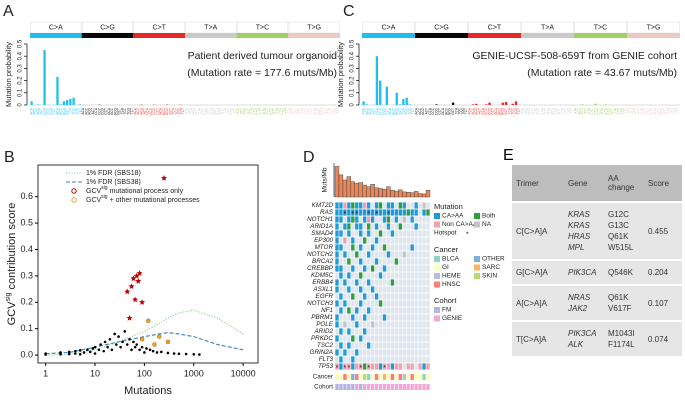 Image resolution: width=685 pixels, height=400 pixels. What do you see at coordinates (349, 11) in the screenshot?
I see `panel-label: C` at bounding box center [349, 11].